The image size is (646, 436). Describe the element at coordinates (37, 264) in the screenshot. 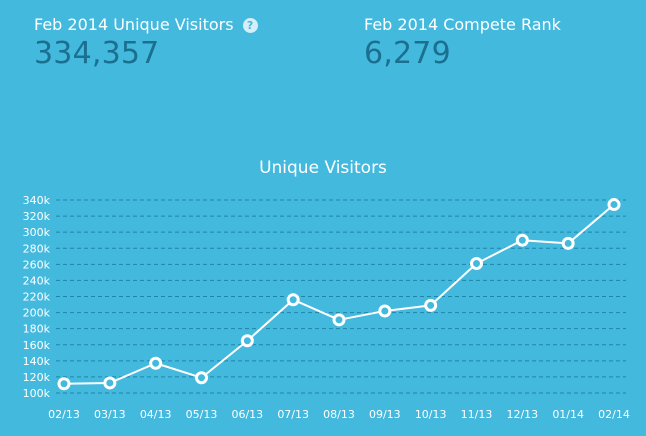

I see `y-tick-label: 260k` at that location.